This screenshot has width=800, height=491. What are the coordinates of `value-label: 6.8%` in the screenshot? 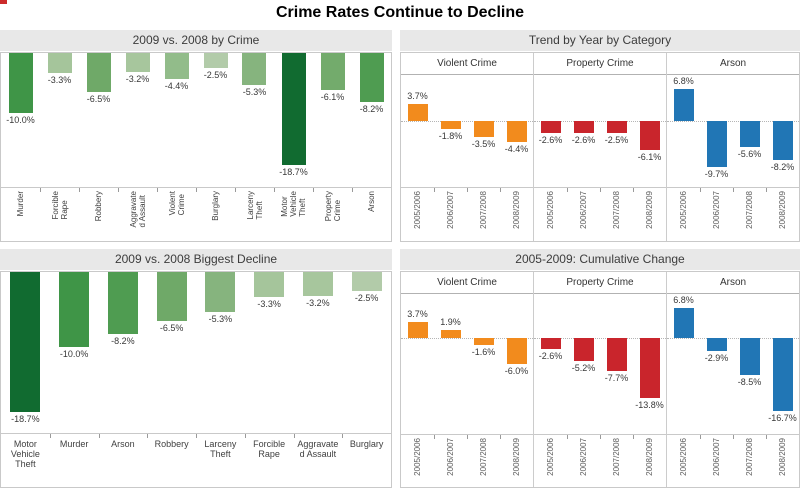 It's located at (683, 300).